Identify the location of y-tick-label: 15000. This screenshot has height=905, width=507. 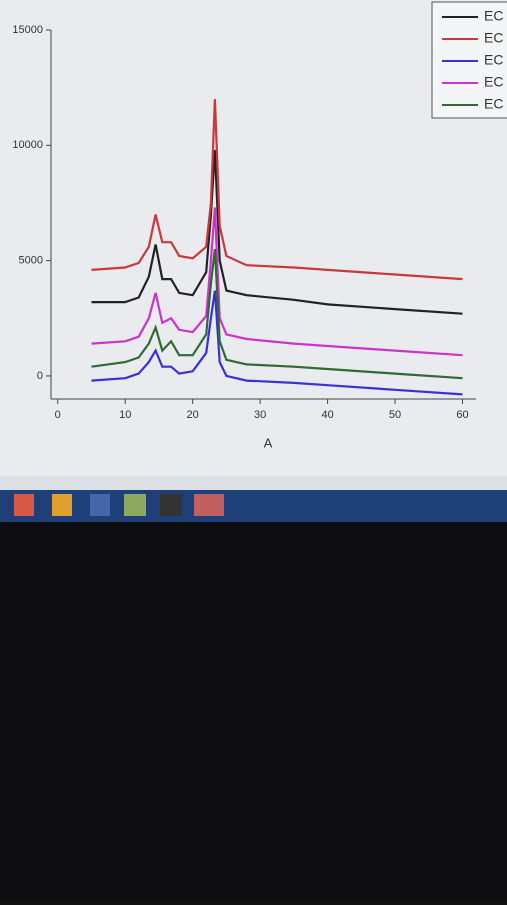
(27, 30).